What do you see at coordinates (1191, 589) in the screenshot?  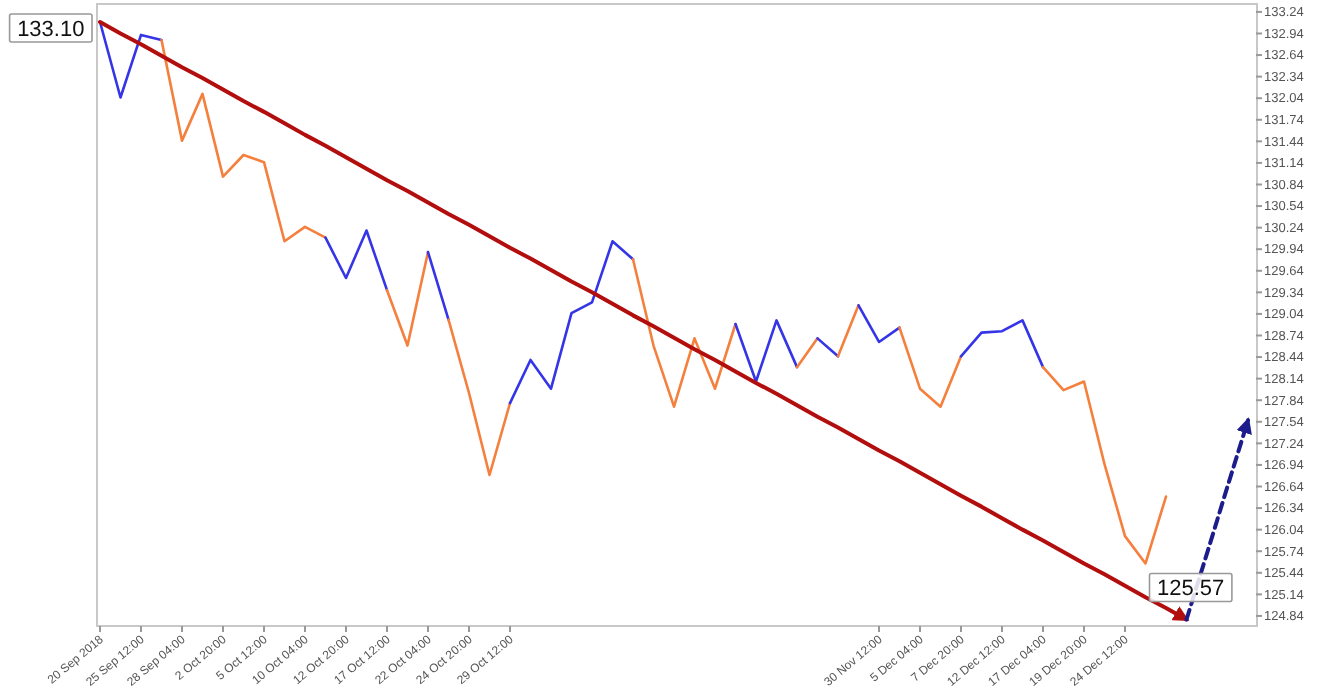 I see `annotation: 125.57` at bounding box center [1191, 589].